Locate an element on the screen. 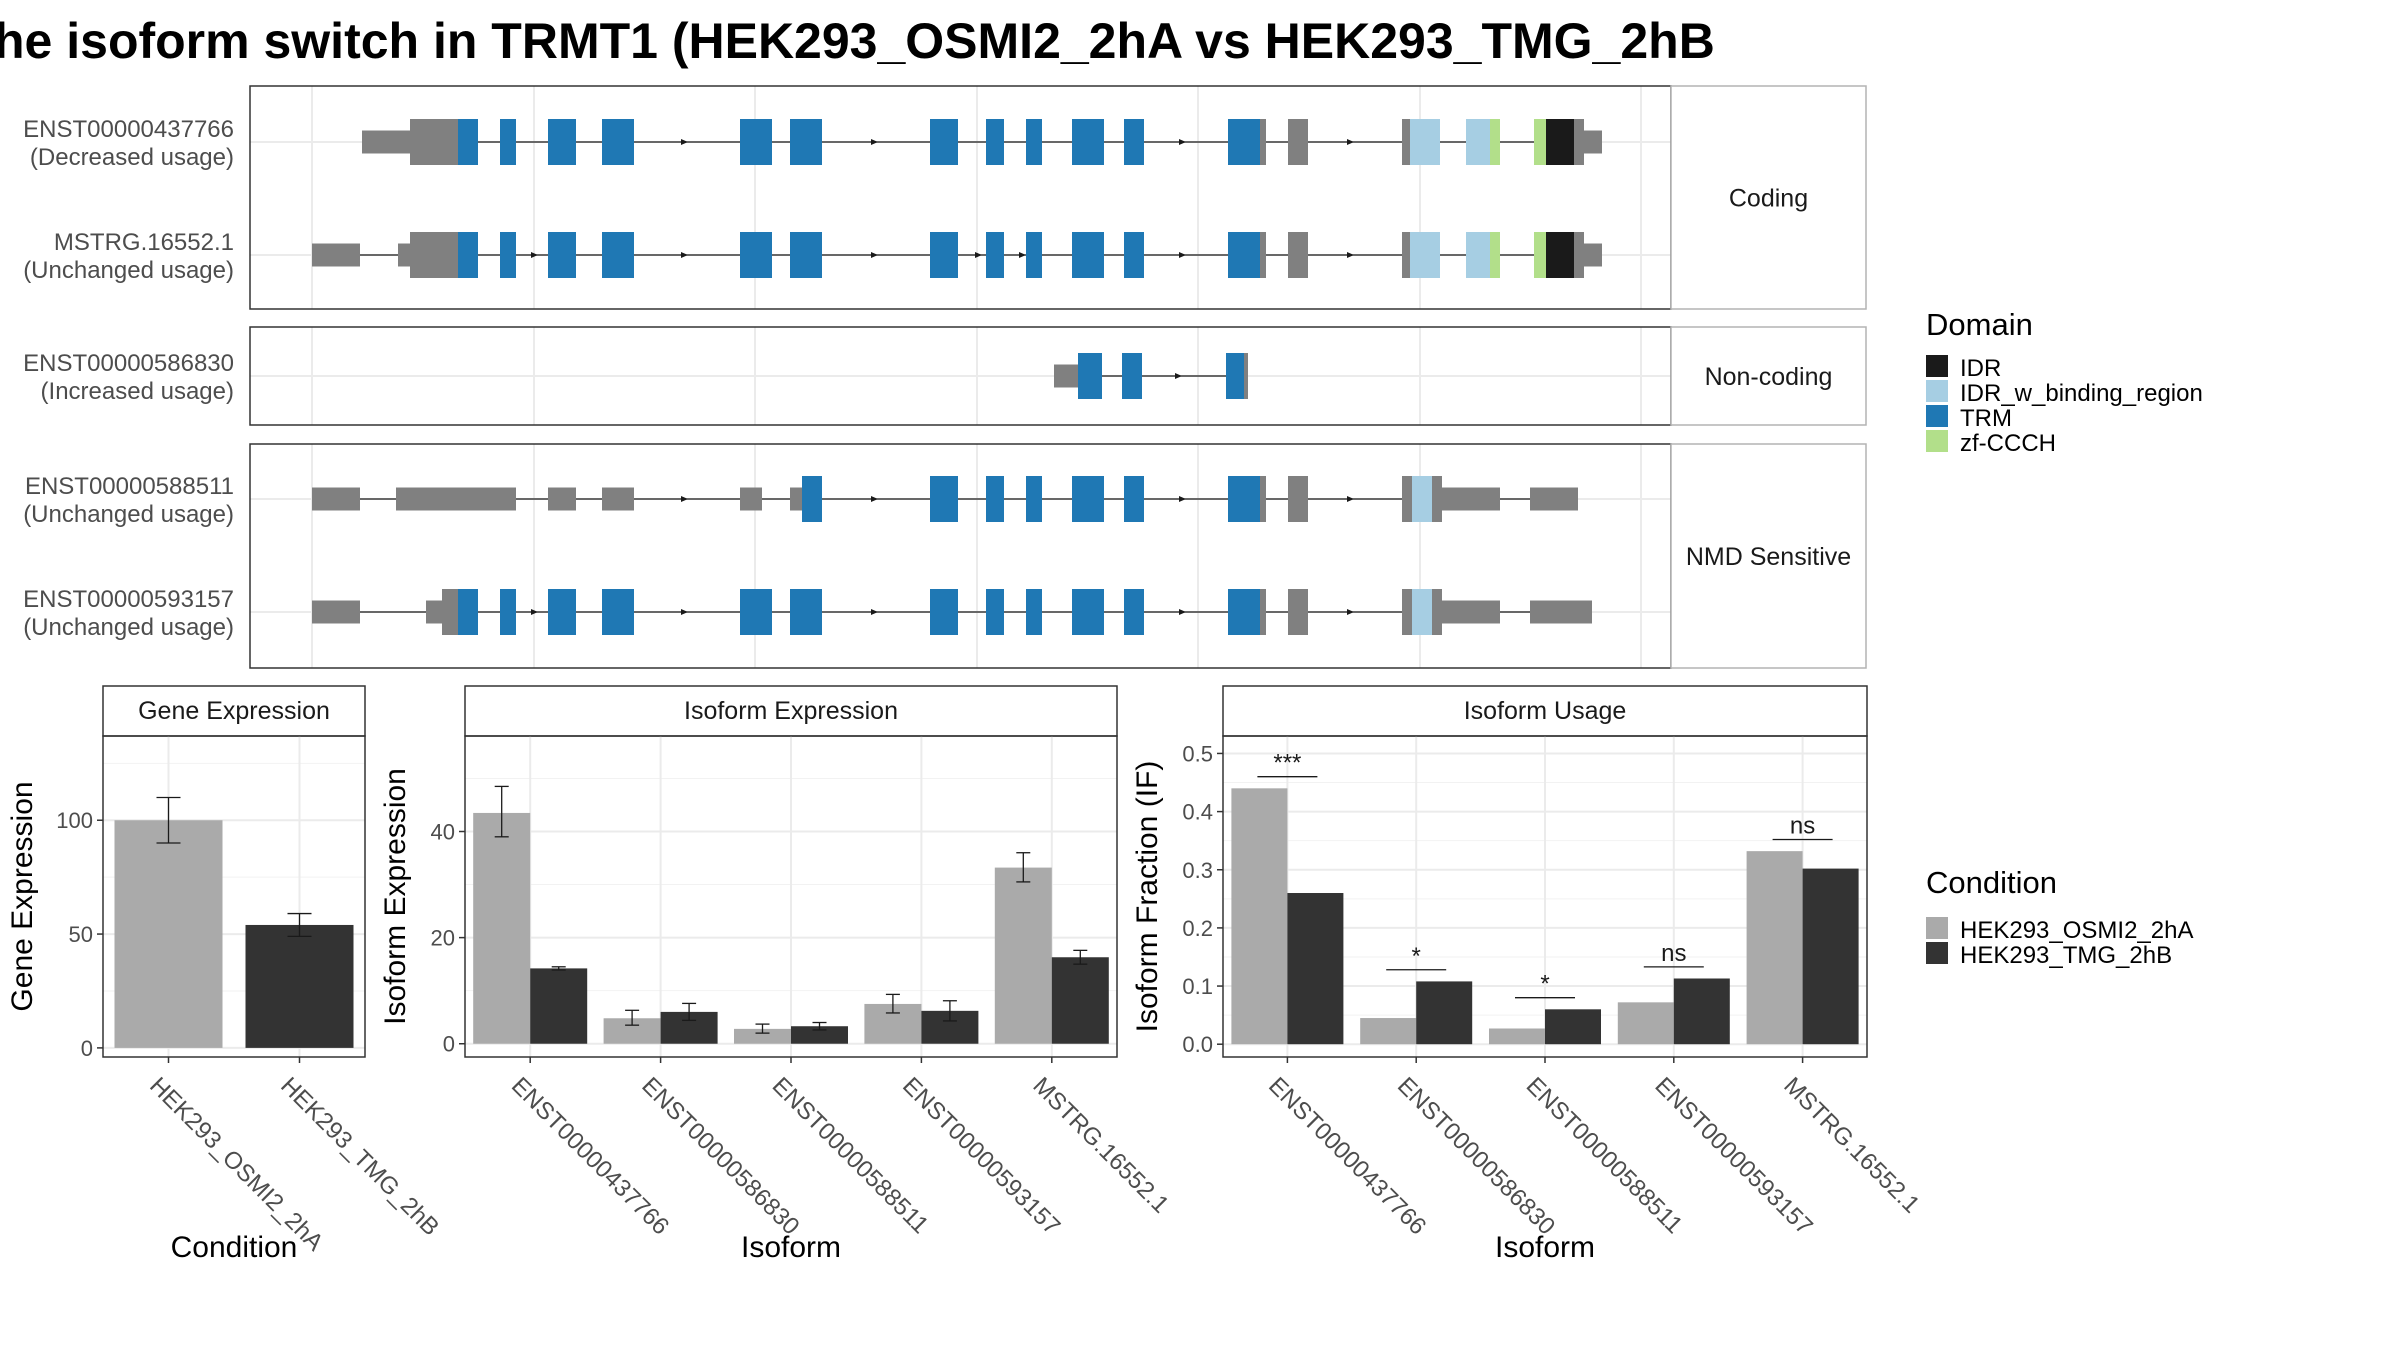 The height and width of the screenshot is (1350, 2400). legend-label-idr-binding: IDR_w_binding_region is located at coordinates (2081, 393).